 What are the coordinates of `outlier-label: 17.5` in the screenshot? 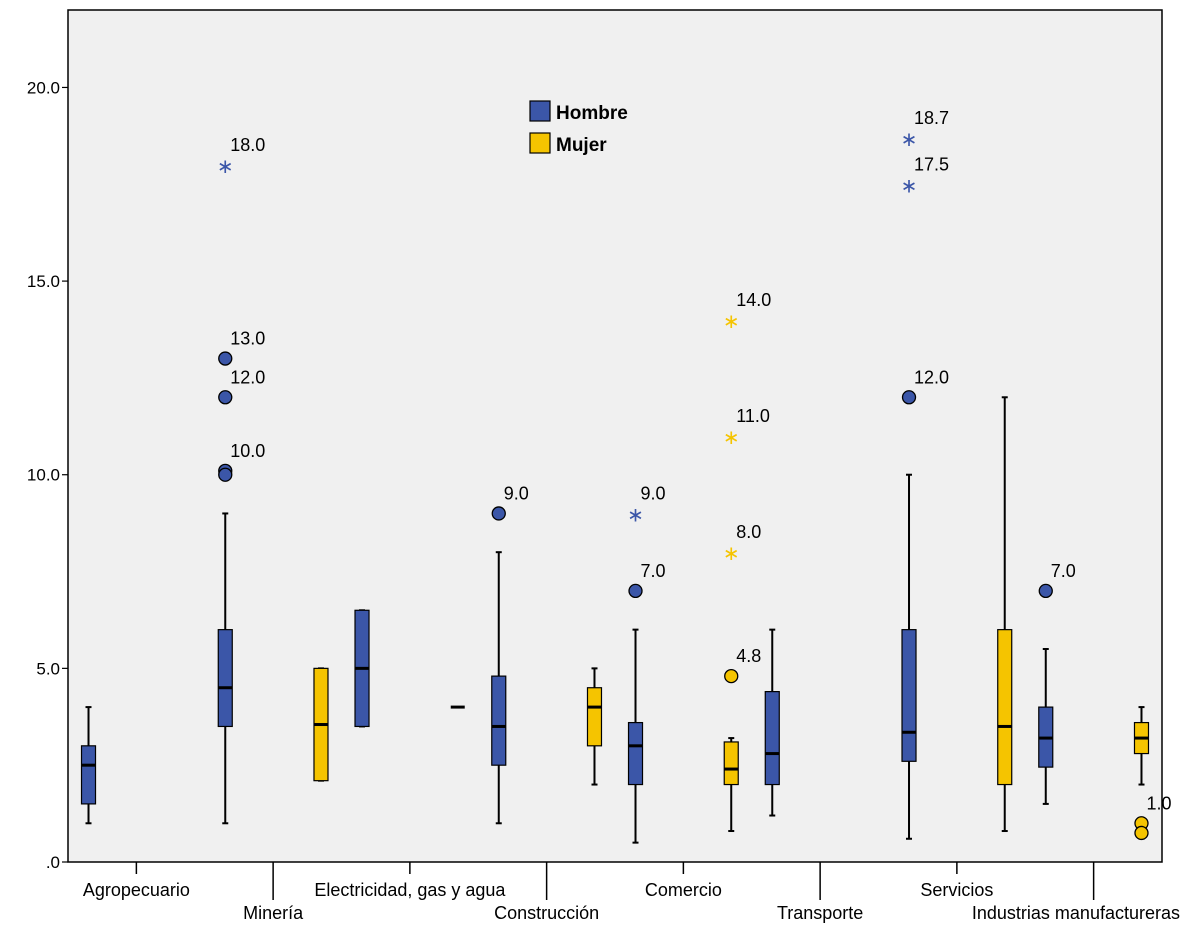 It's located at (931, 164).